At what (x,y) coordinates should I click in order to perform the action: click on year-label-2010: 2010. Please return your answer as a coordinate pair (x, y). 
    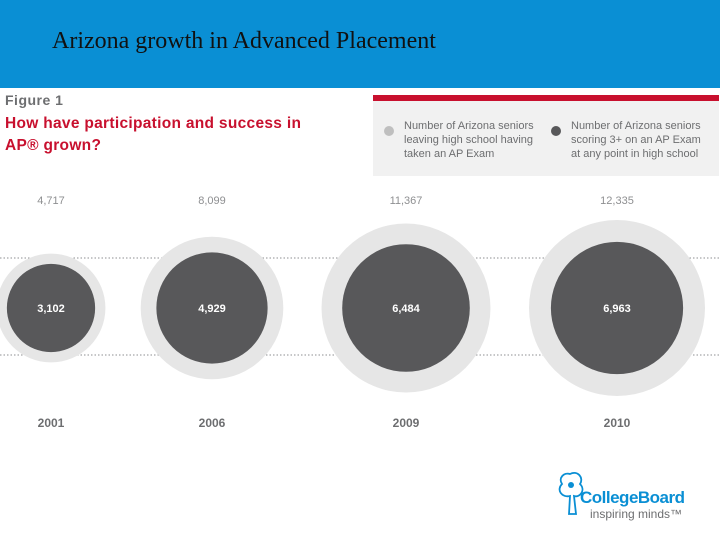
    Looking at the image, I should click on (617, 423).